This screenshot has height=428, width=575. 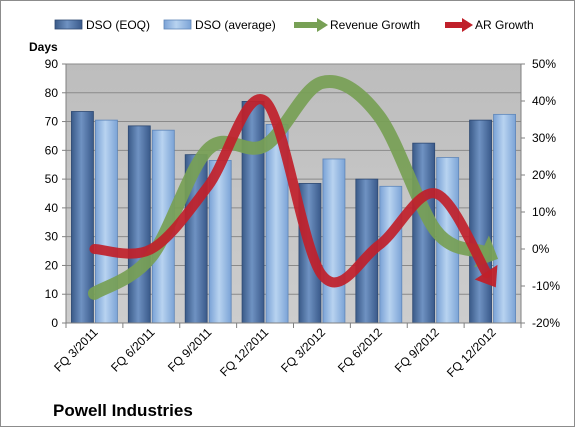 I want to click on y-tick-label: 70, so click(x=52, y=122).